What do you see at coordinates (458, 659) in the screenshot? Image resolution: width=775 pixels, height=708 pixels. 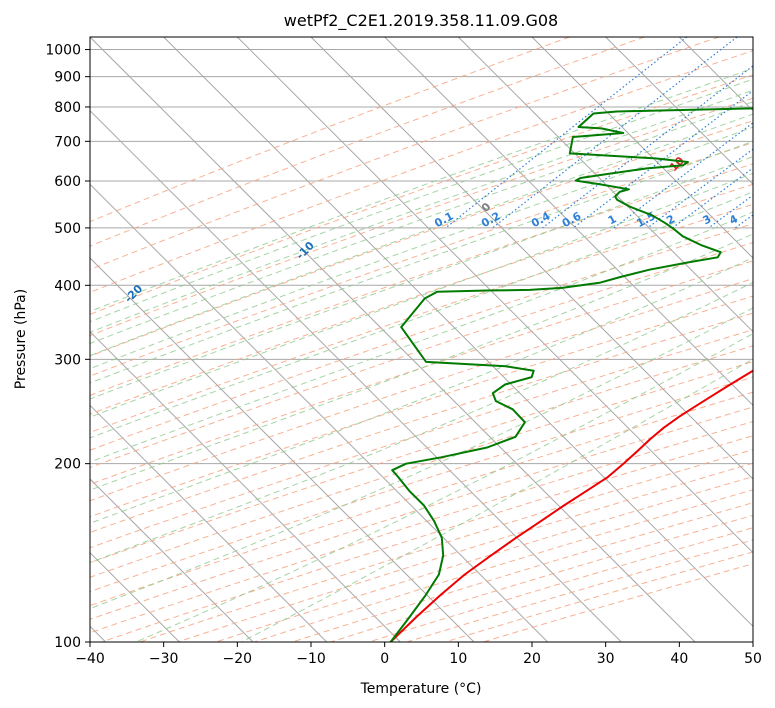 I see `x-tick-label: 10` at bounding box center [458, 659].